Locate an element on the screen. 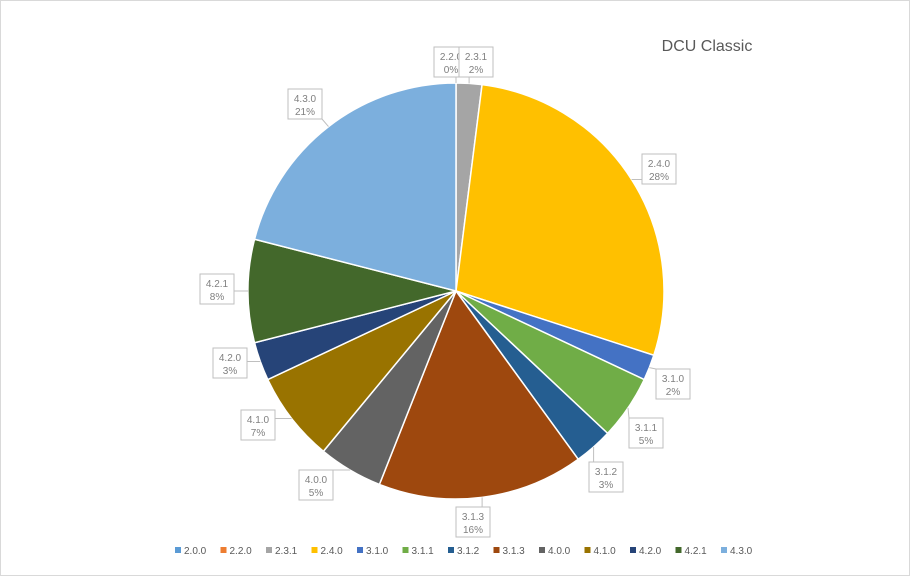 This screenshot has height=577, width=910. data-label-category: 2.4.0 is located at coordinates (659, 164).